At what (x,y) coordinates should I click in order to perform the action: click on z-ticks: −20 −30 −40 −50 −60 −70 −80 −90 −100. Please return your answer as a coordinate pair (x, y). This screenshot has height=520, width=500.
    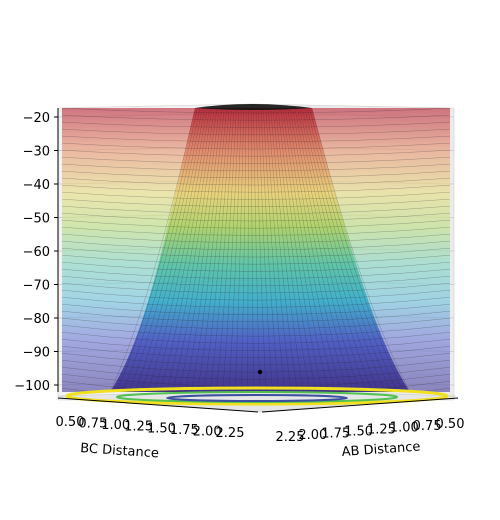
    Looking at the image, I should click on (36, 252).